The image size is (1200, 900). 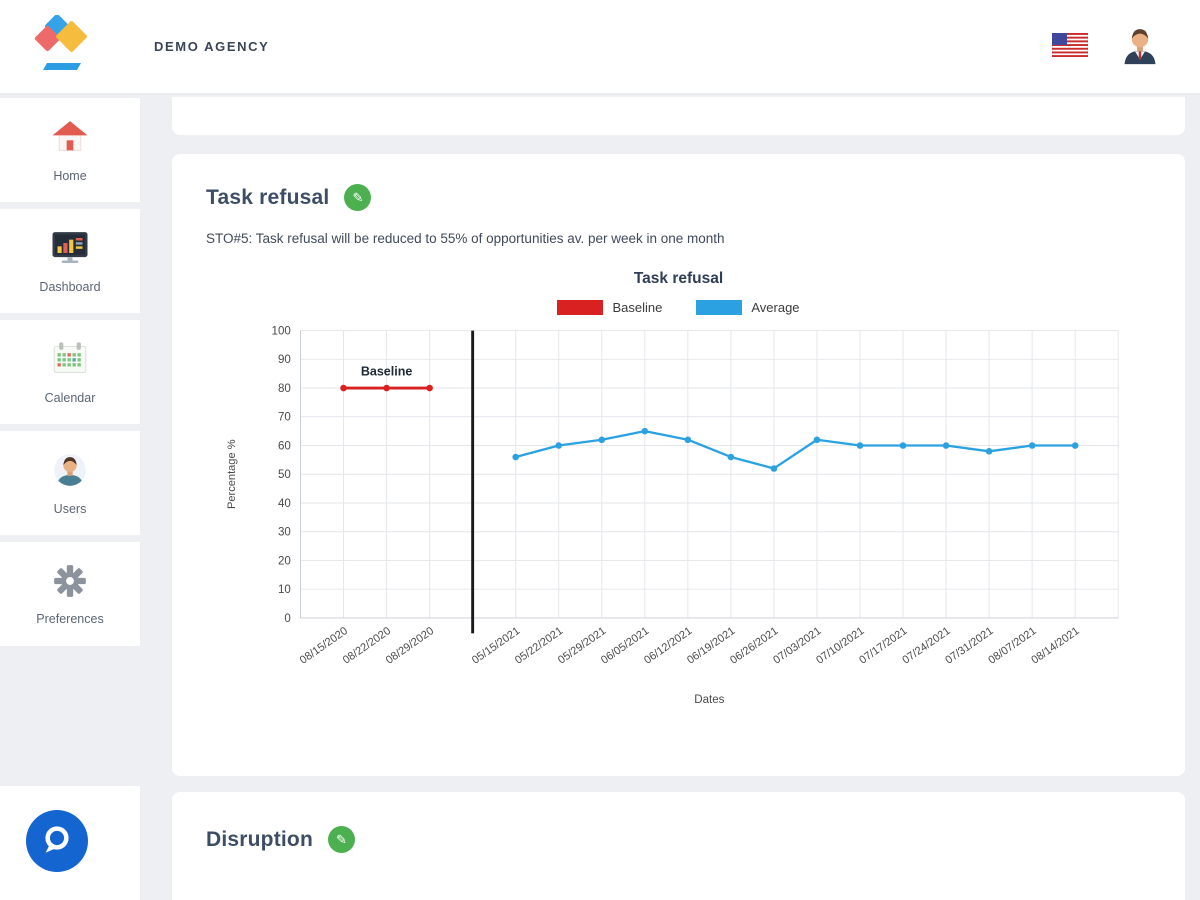 I want to click on legend-item-average: Average, so click(x=748, y=307).